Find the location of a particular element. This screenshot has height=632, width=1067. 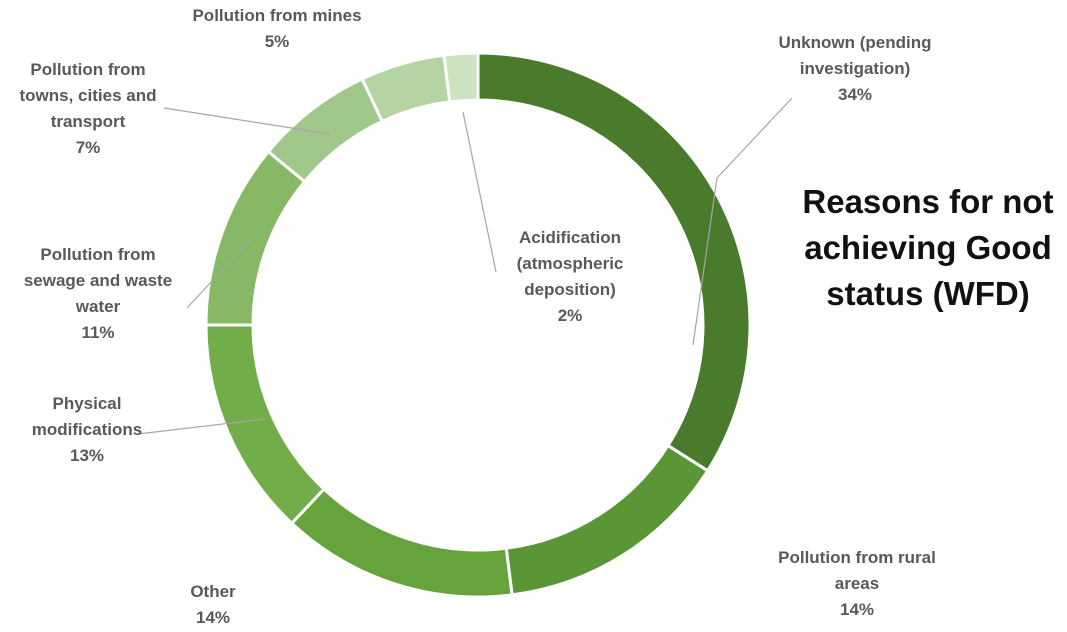

slice-label-line: Other is located at coordinates (213, 591).